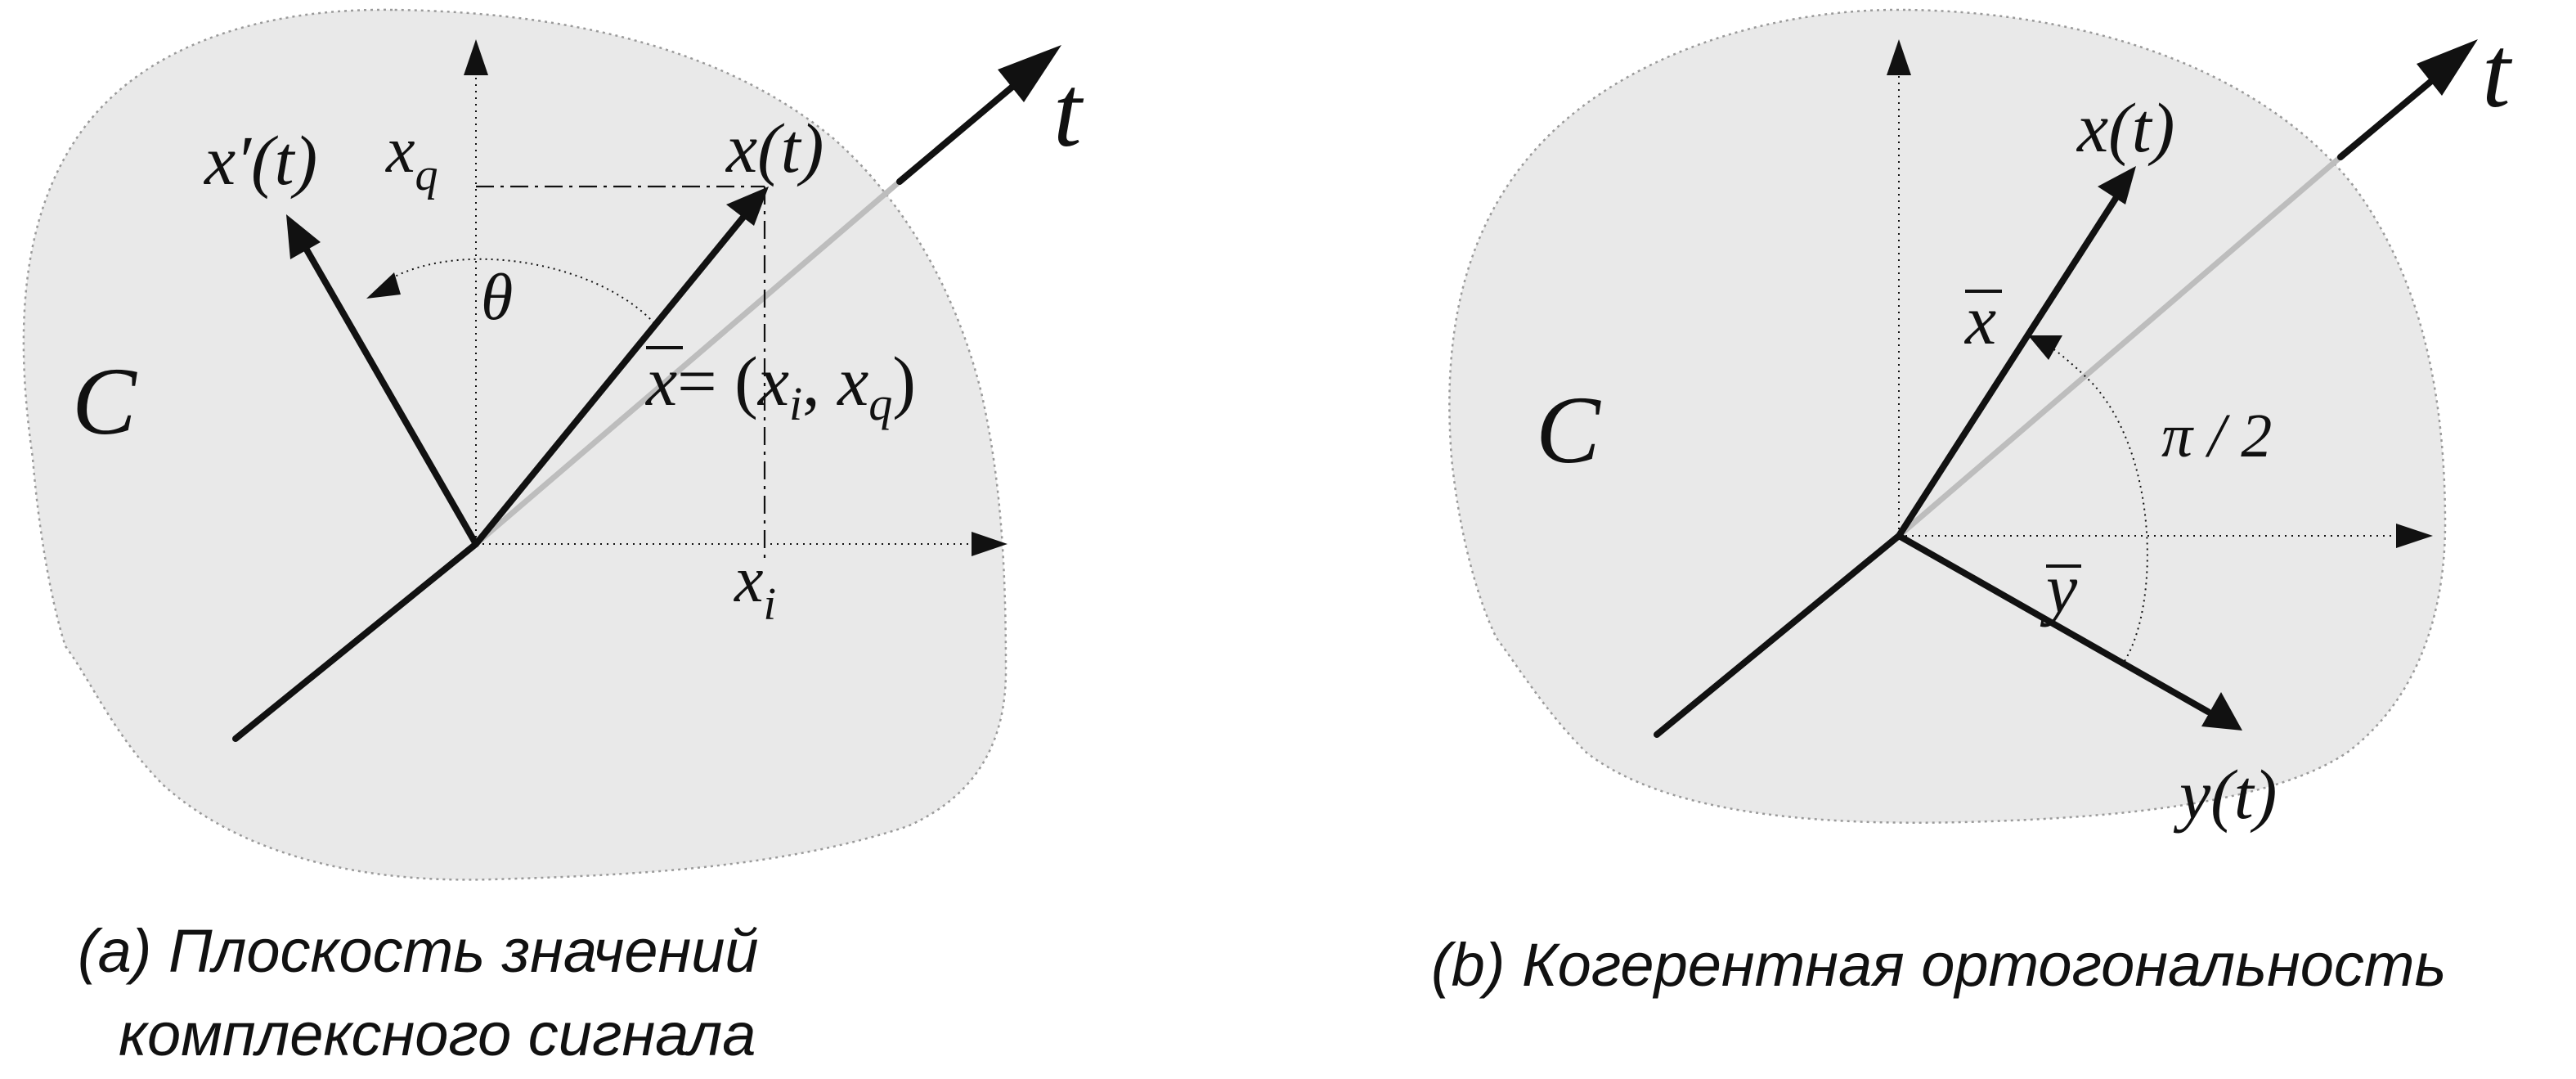 Image resolution: width=2576 pixels, height=1079 pixels. I want to click on panel-a-caption-line2: комплексного сигнала, so click(437, 1034).